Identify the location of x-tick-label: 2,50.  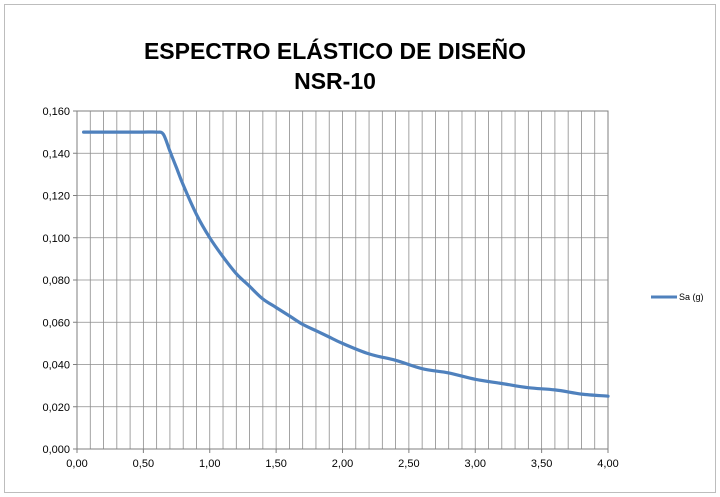
(408, 464).